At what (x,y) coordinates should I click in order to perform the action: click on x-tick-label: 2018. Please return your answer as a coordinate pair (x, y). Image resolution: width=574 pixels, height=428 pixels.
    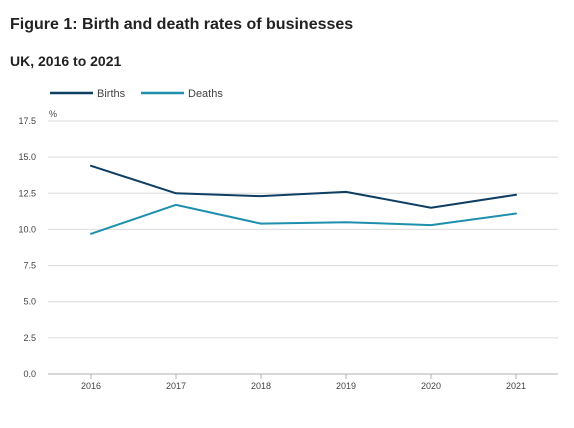
    Looking at the image, I should click on (261, 386).